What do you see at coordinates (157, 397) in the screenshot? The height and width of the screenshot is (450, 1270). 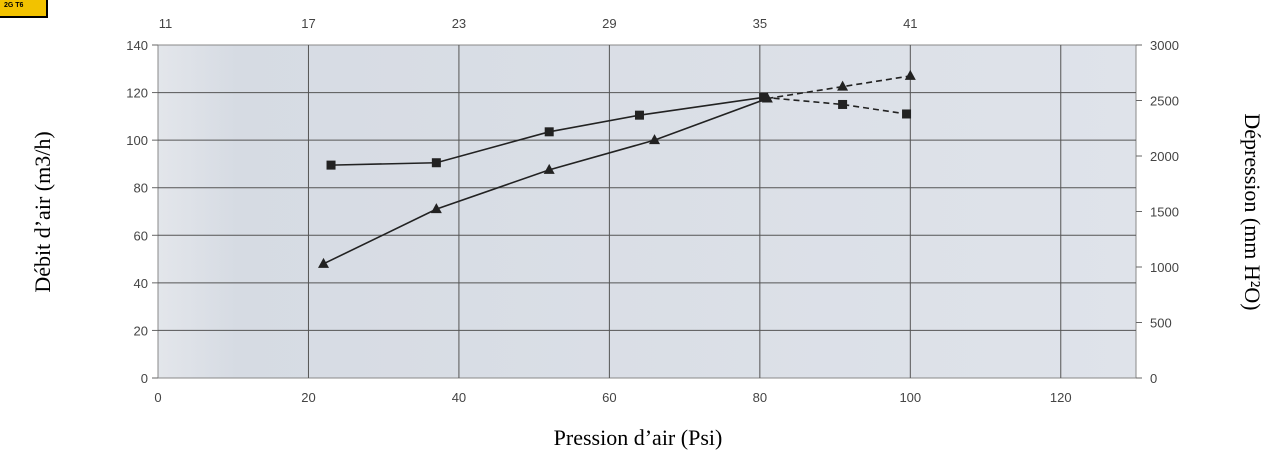 I see `x-tick-label: 0` at bounding box center [157, 397].